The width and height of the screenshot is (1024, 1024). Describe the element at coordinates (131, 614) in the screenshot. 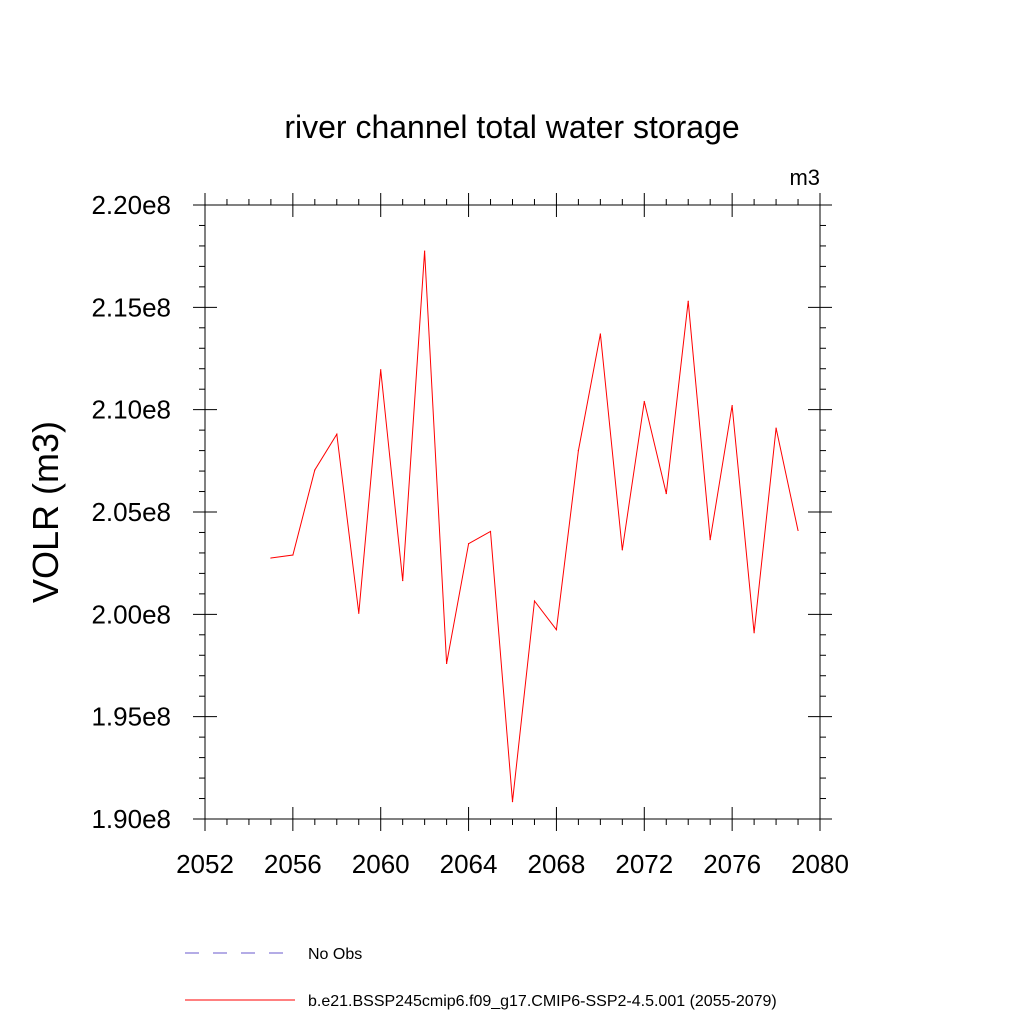

I see `y-tick-label: 2.00e8` at that location.